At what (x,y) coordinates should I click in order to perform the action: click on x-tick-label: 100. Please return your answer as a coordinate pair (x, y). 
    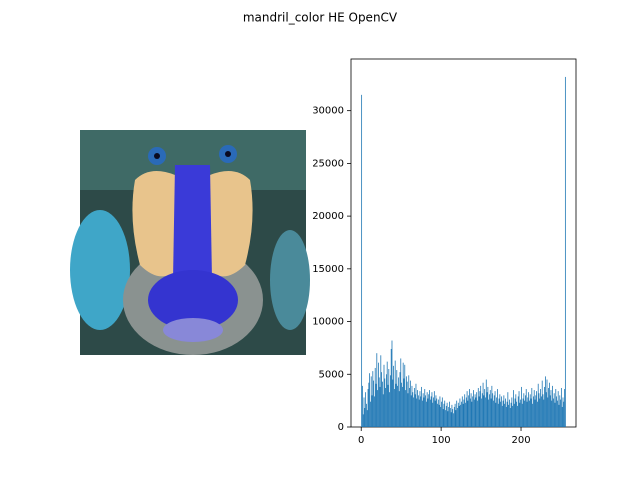
    Looking at the image, I should click on (441, 440).